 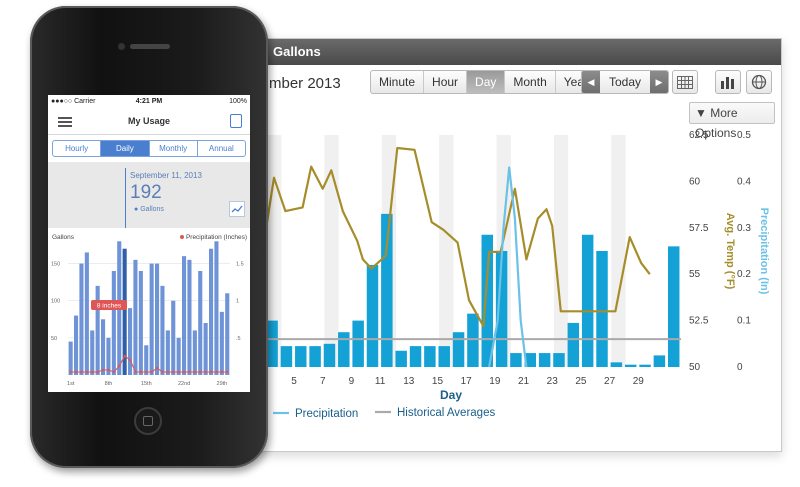 I want to click on mobile-x-tick: 1st, so click(x=71, y=384).